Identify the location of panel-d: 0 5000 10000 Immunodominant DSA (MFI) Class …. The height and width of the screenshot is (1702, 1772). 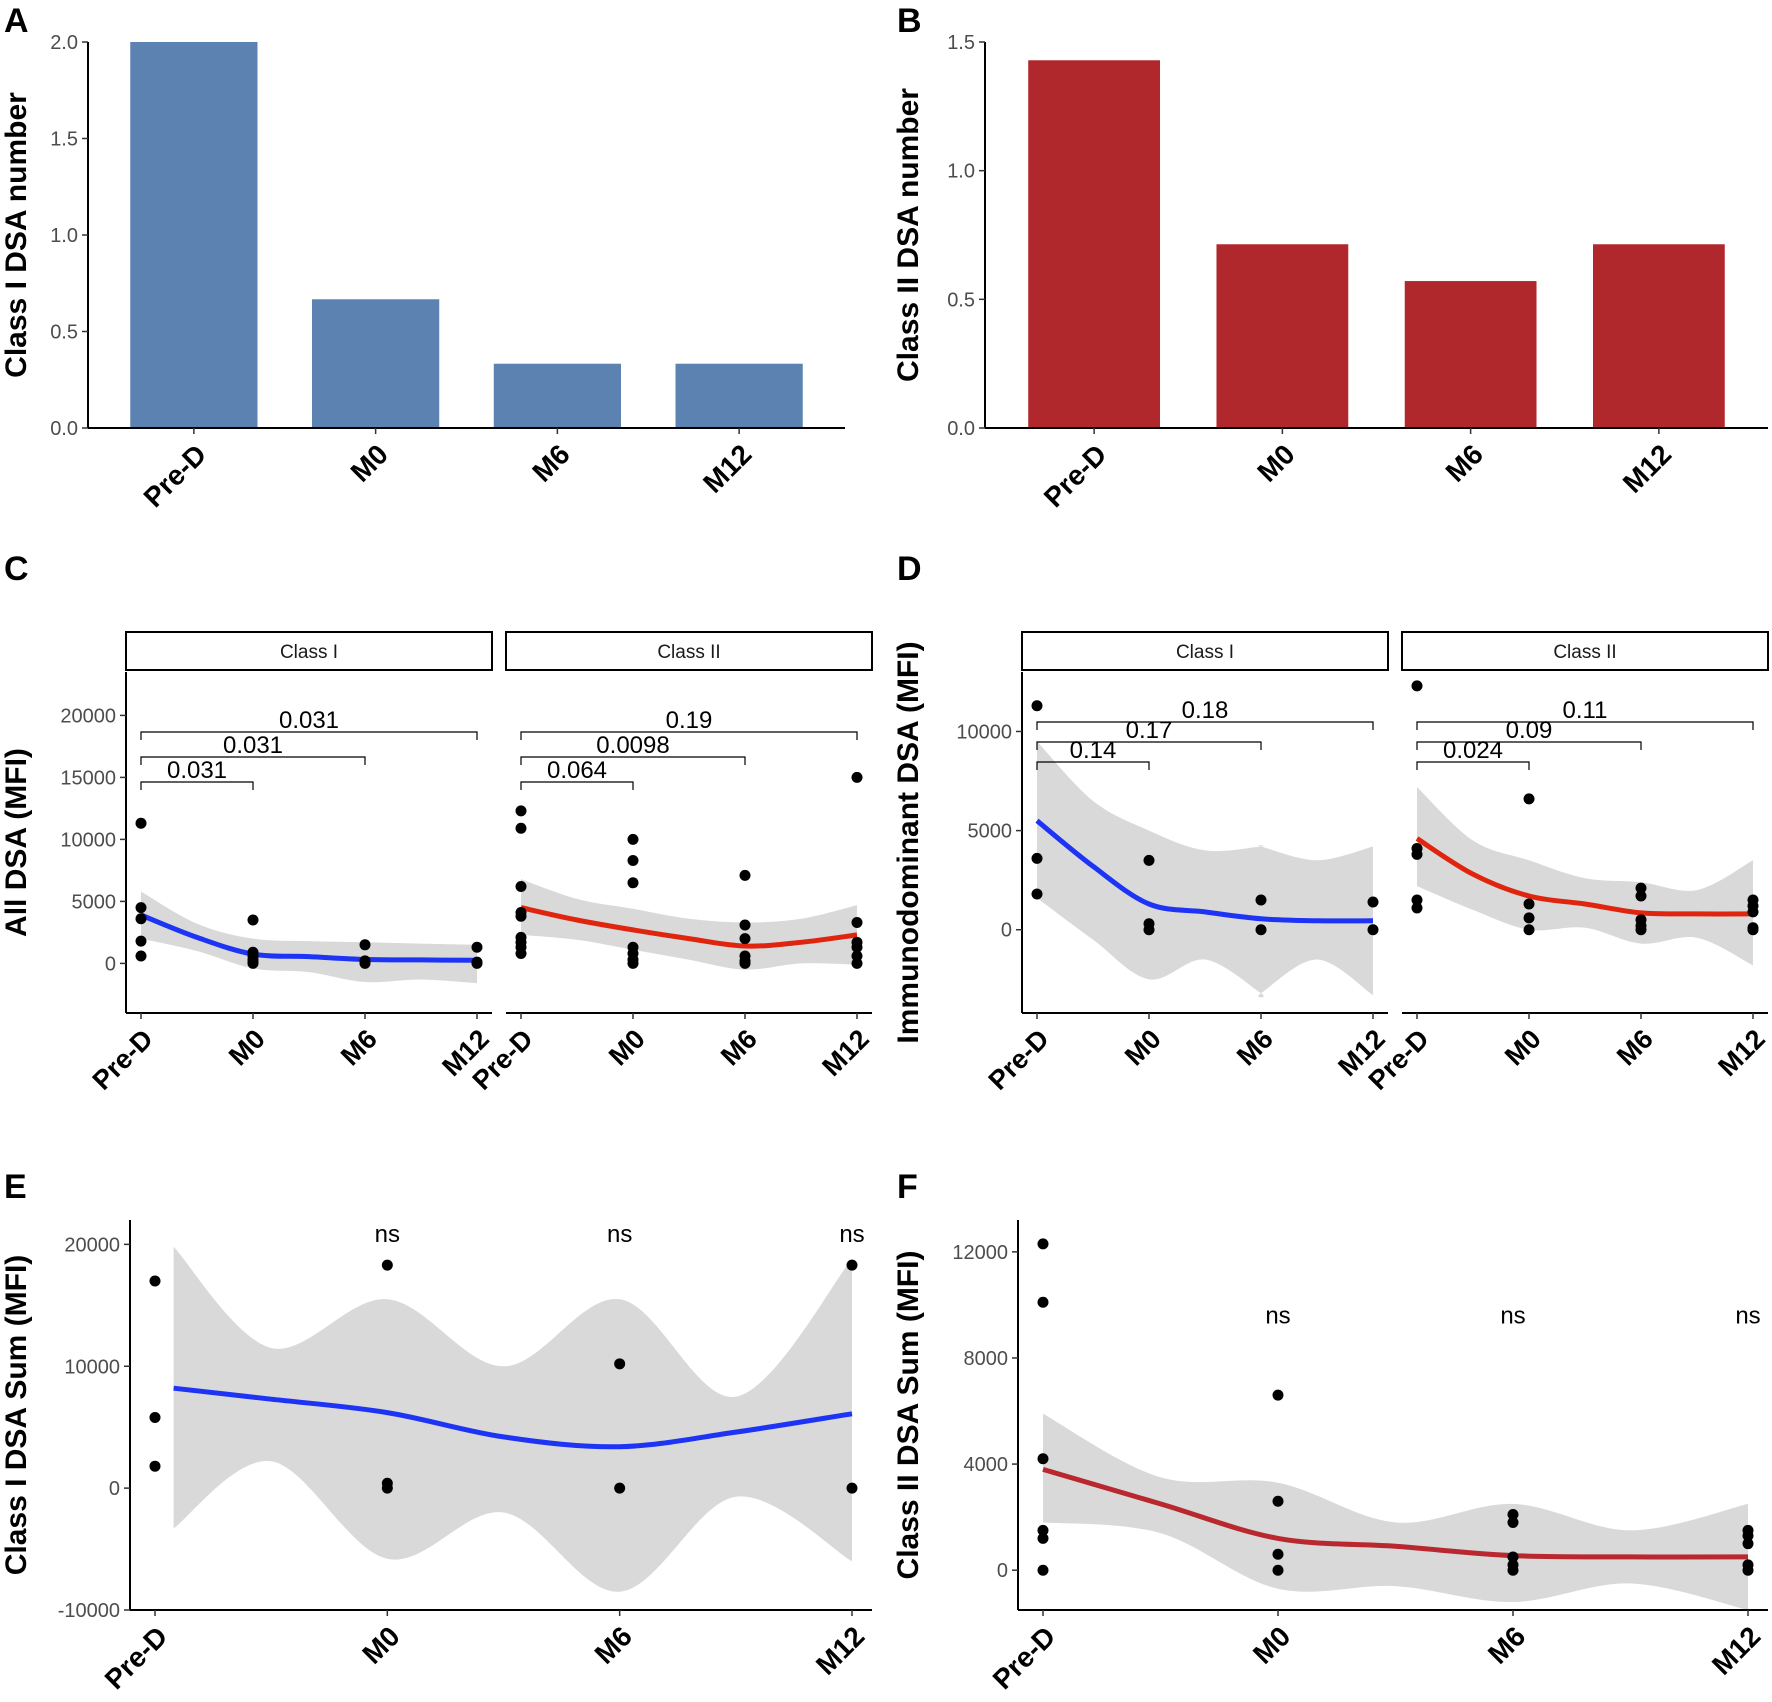
(1331, 863).